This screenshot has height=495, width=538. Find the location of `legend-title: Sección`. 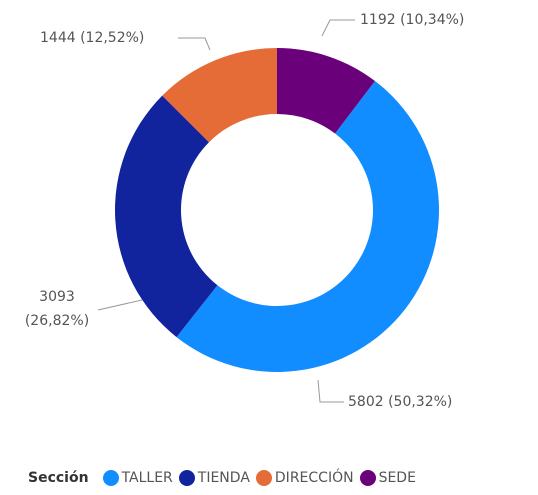

legend-title: Sección is located at coordinates (58, 478).